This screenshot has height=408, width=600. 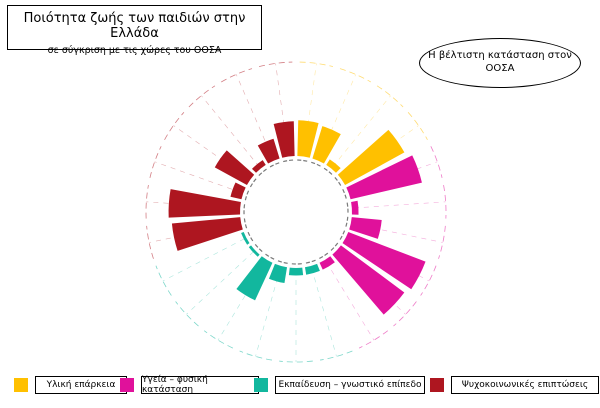 What do you see at coordinates (399, 205) in the screenshot?
I see `spoke-health` at bounding box center [399, 205].